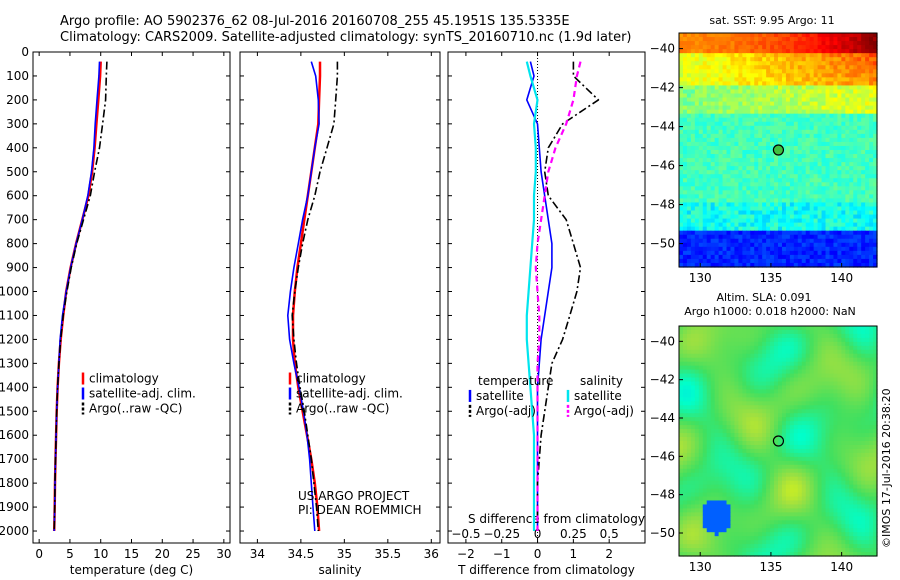  What do you see at coordinates (17, 148) in the screenshot?
I see `depth-tick-label: 400` at bounding box center [17, 148].